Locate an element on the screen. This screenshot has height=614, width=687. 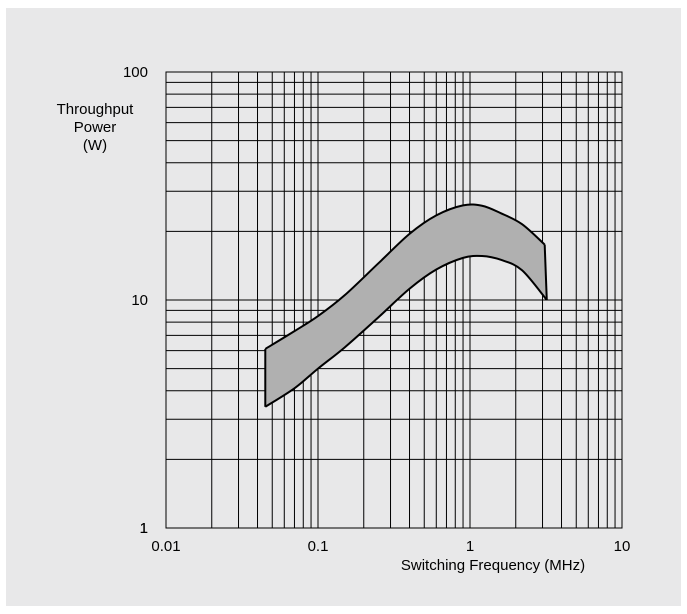
x-tick-label: 0.1 is located at coordinates (318, 546).